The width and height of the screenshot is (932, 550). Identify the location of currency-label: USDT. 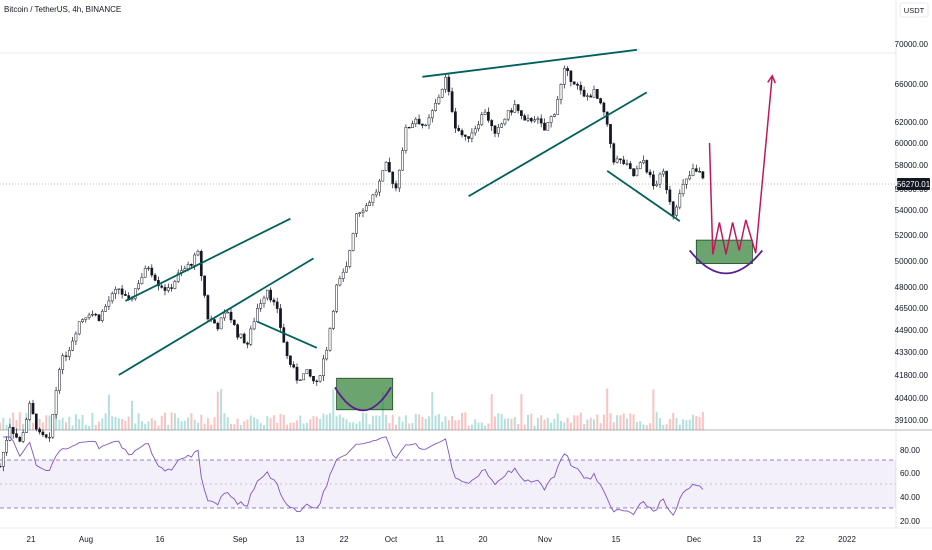
(914, 10).